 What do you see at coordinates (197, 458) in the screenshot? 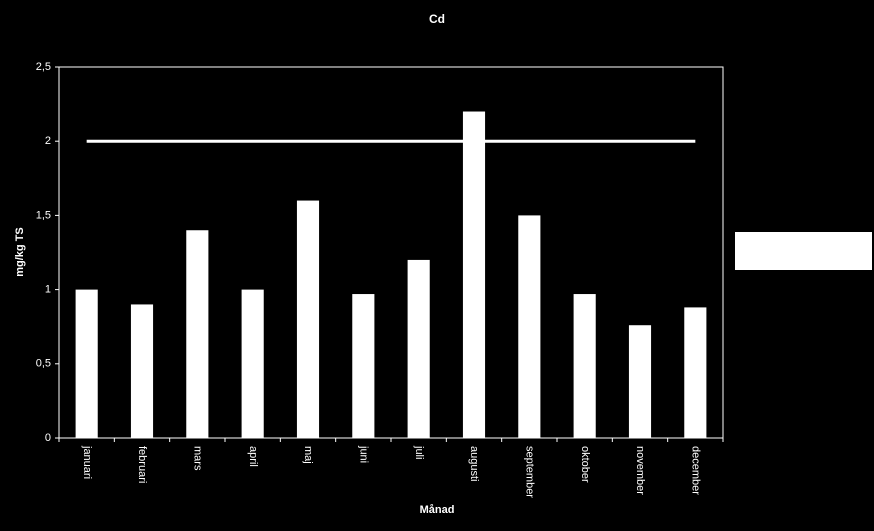
I see `x-tick-label: mars` at bounding box center [197, 458].